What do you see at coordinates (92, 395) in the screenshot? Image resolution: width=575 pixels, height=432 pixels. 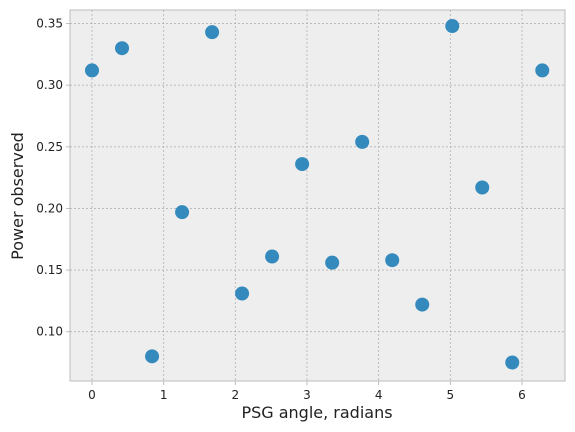 I see `x-tick-label: 0` at bounding box center [92, 395].